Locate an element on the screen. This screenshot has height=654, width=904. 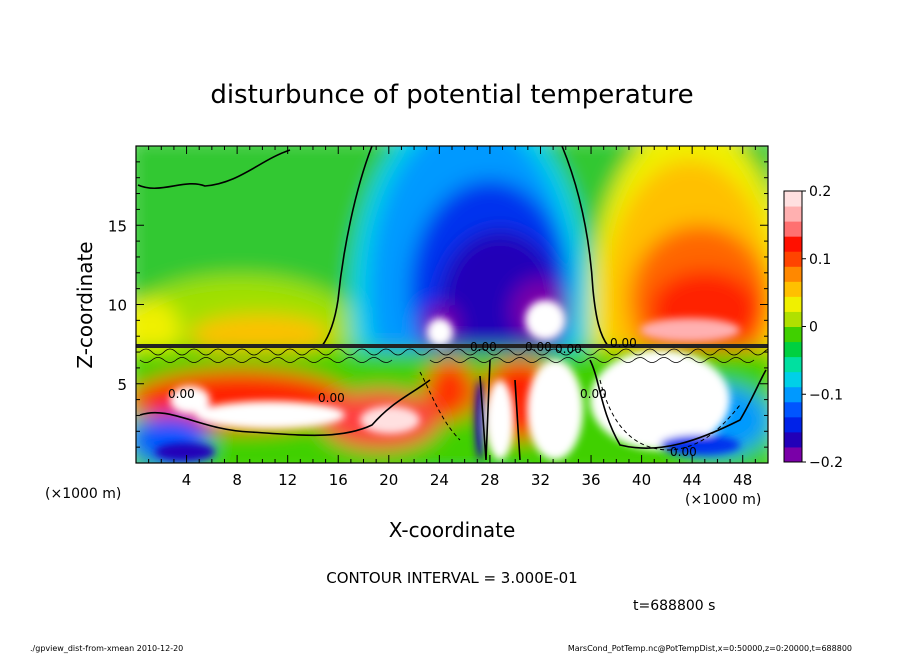
contour-interval: CONTOUR INTERVAL = 3.000E-01 is located at coordinates (451, 578).